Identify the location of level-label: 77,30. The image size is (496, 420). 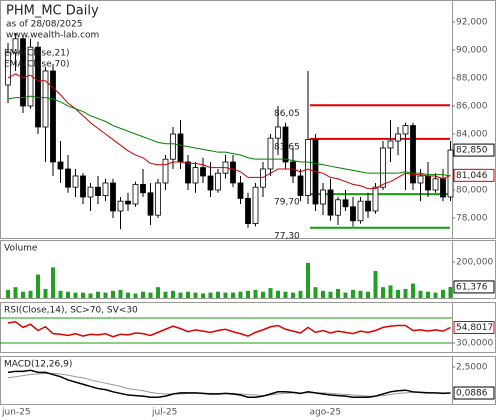
(287, 236).